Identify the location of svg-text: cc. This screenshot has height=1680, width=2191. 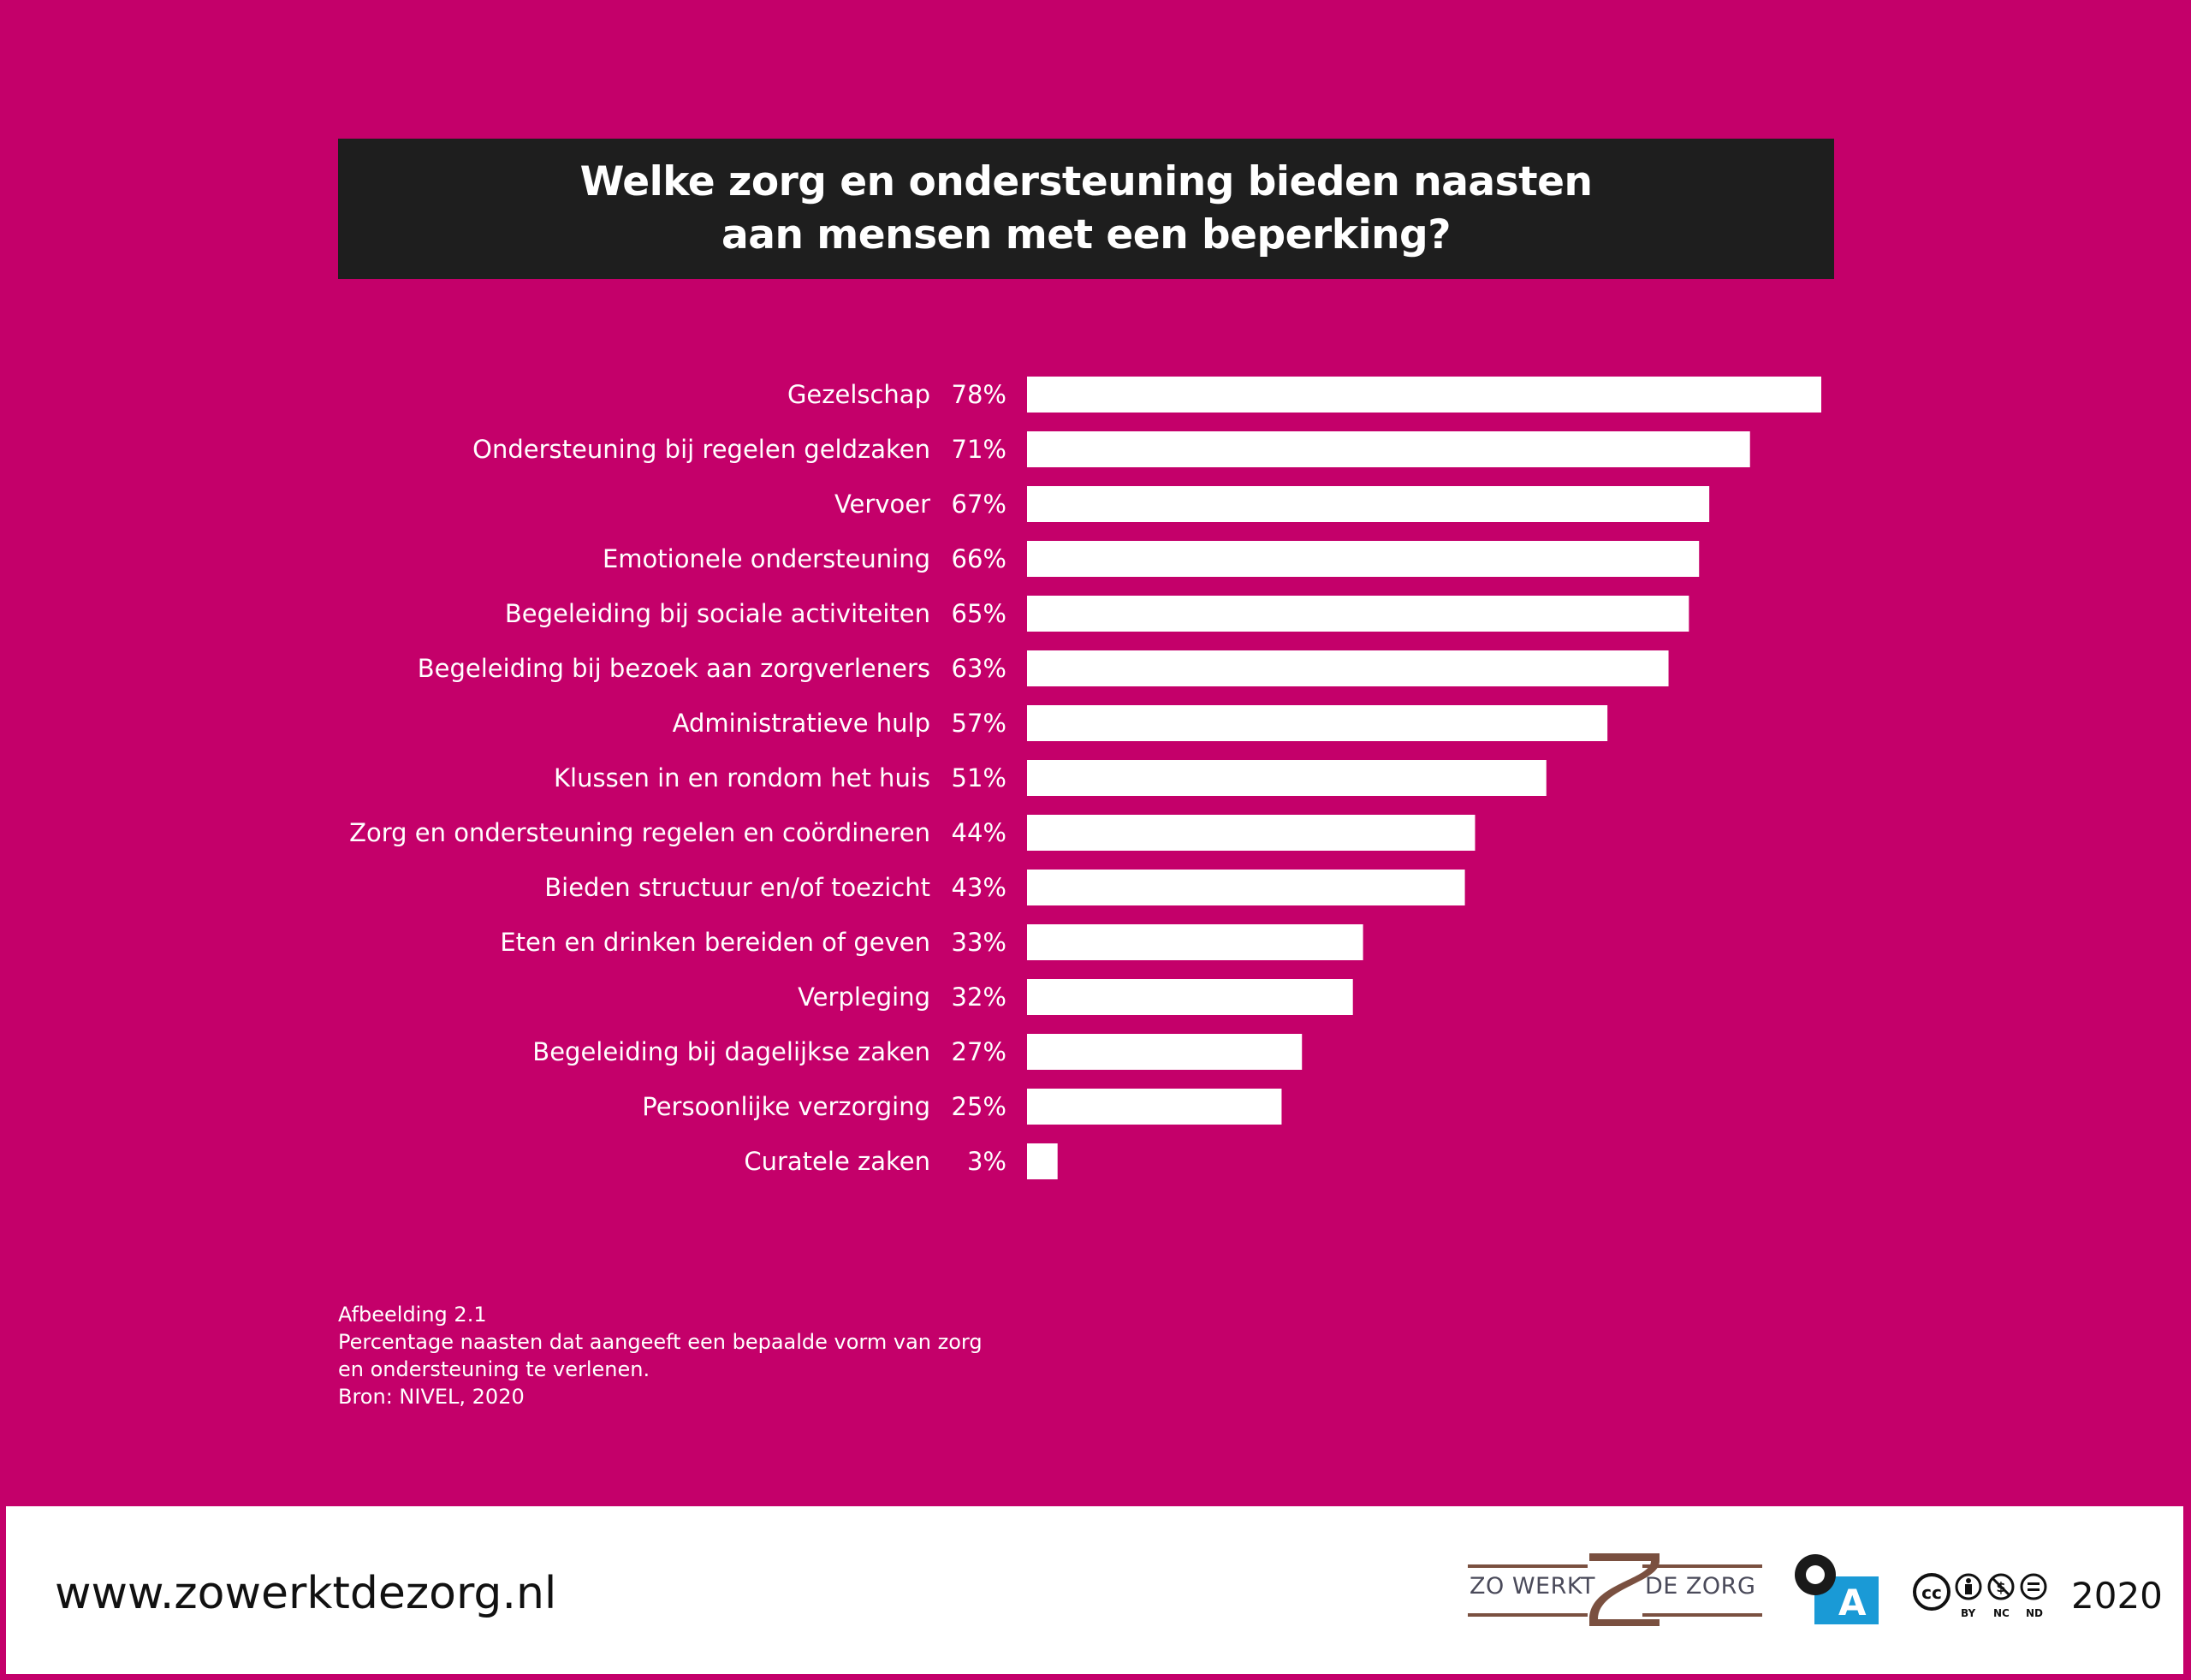
(1932, 1593).